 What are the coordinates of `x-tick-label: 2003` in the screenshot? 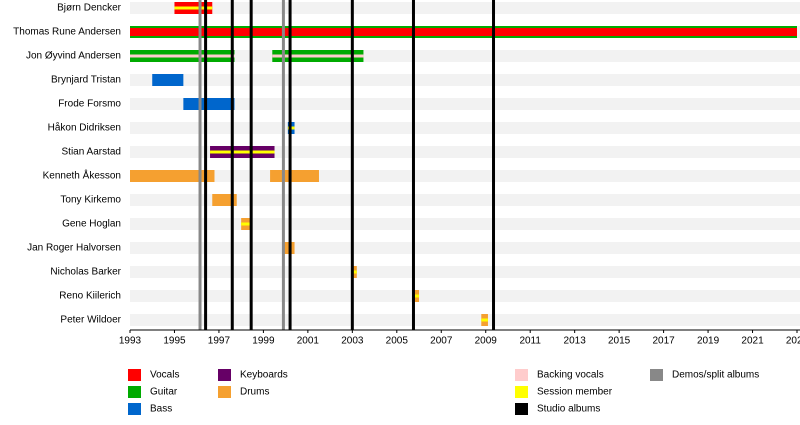 It's located at (352, 341).